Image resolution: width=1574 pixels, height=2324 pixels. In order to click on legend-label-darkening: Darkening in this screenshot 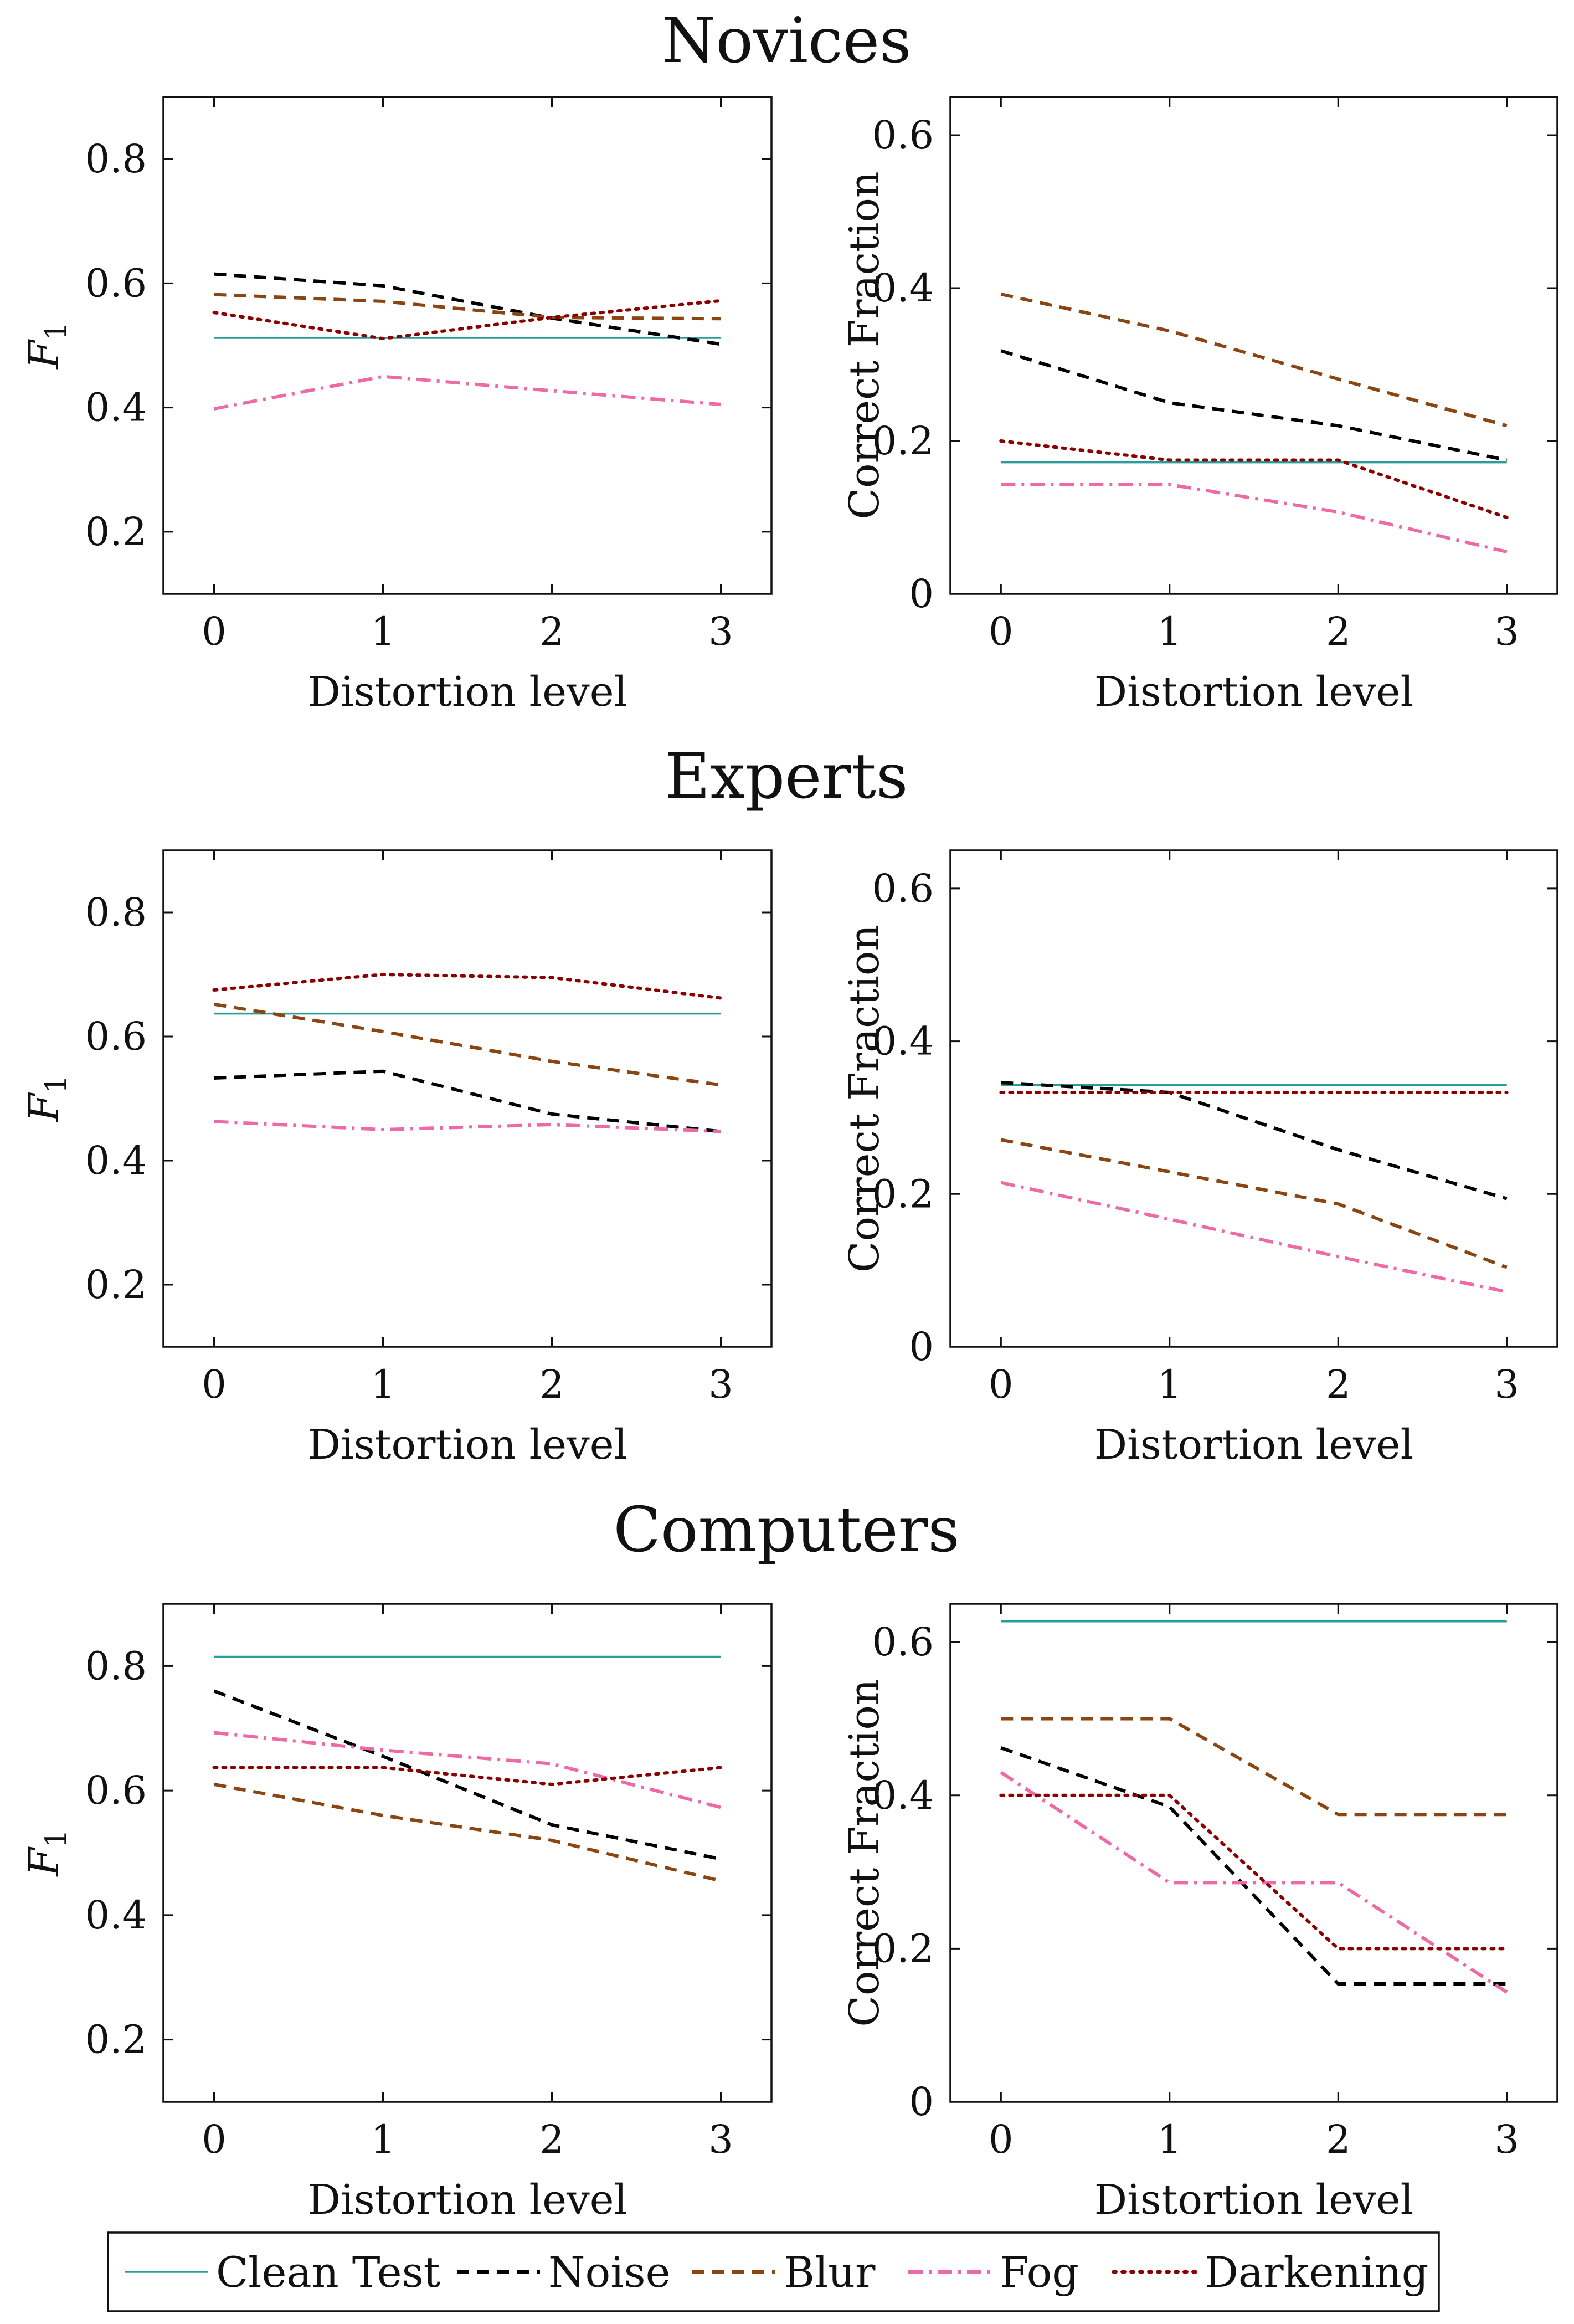, I will do `click(1317, 2272)`.